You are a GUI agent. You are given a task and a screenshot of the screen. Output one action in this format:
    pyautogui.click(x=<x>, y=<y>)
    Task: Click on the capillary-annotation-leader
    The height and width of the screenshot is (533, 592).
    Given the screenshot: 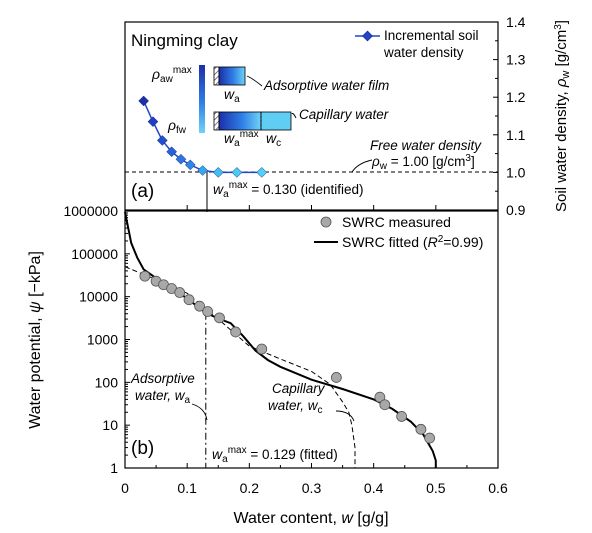 What is the action you would take?
    pyautogui.click(x=345, y=416)
    